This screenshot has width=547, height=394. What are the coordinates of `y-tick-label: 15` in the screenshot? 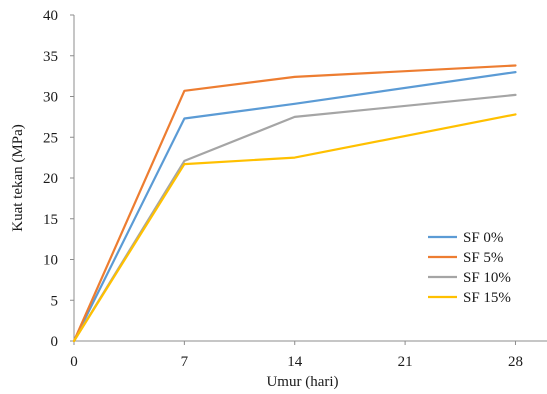 It's located at (50, 220).